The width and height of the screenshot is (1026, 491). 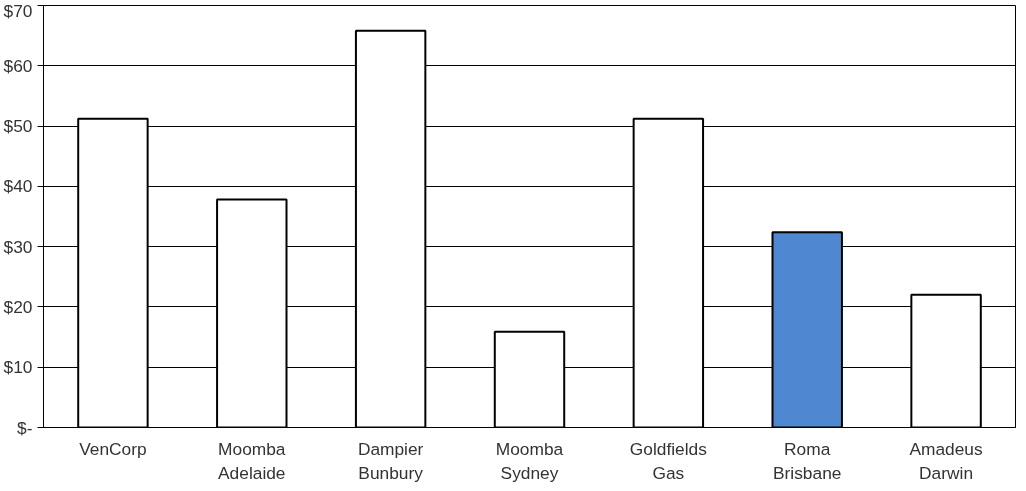 What do you see at coordinates (18, 306) in the screenshot?
I see `y-tick-label: $20` at bounding box center [18, 306].